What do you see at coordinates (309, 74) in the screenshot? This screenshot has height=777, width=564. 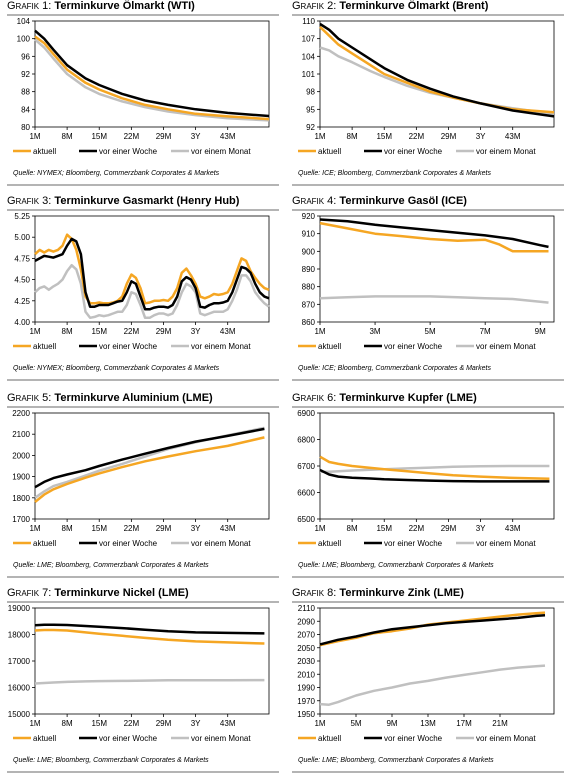 I see `y-tick-label: 101` at bounding box center [309, 74].